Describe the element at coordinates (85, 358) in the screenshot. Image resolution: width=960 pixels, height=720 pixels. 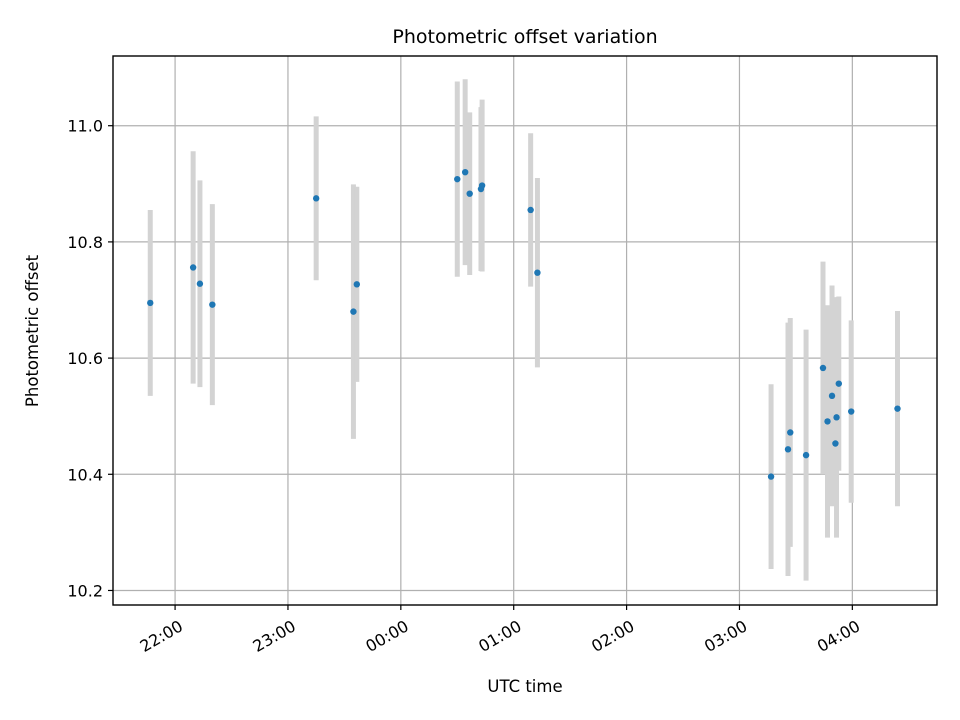
I see `y-tick-label: 10.6` at that location.